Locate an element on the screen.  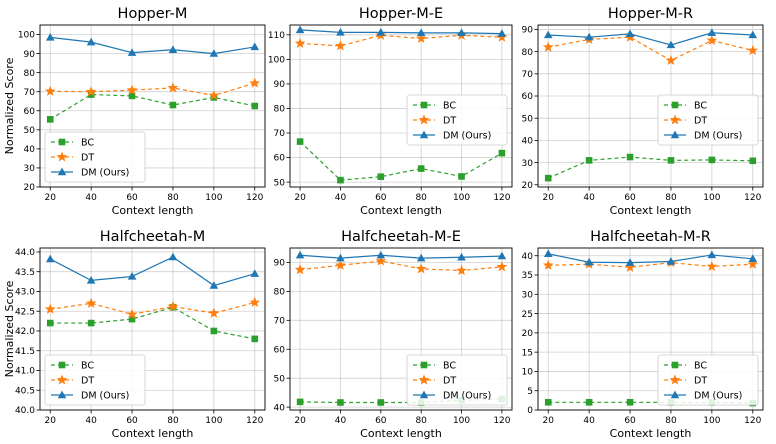
y-tick-label: 42.5 is located at coordinates (25, 312).